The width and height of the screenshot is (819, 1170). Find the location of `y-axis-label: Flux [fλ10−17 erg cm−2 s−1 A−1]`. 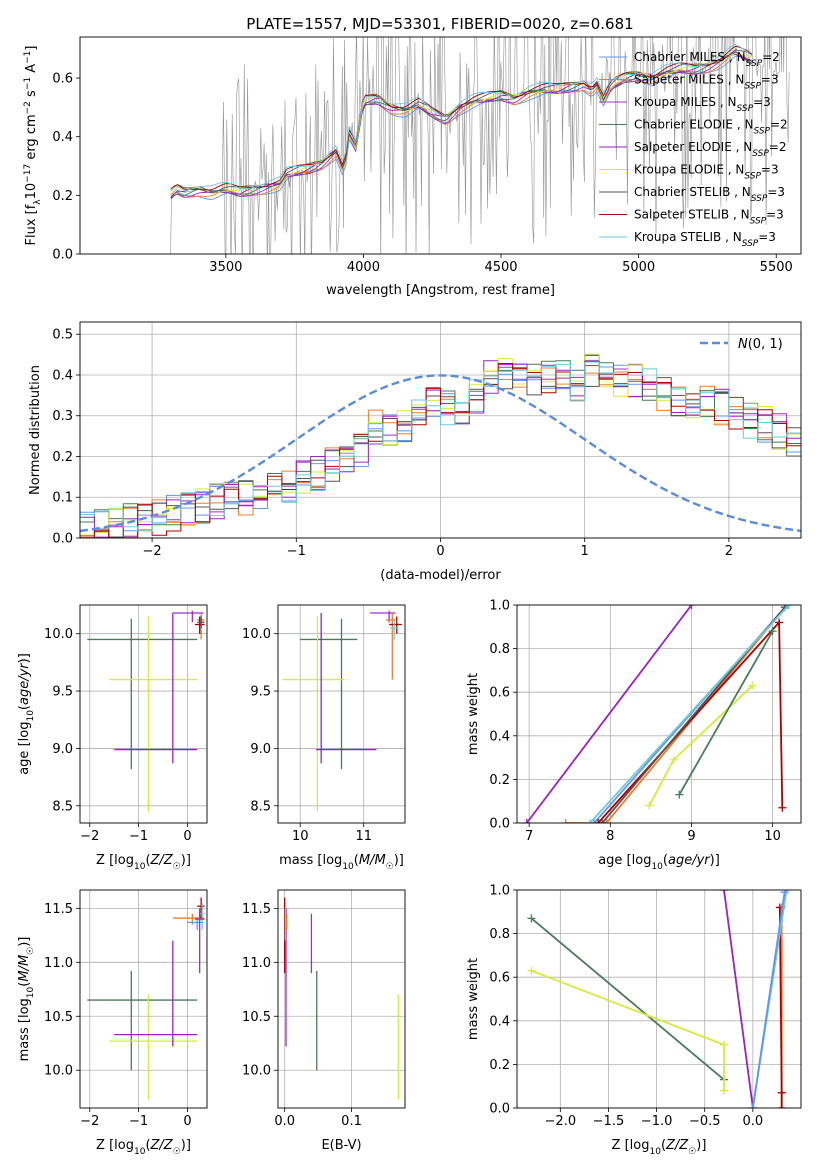

y-axis-label: Flux [fλ10−17 erg cm−2 s−1 A−1] is located at coordinates (33, 146).